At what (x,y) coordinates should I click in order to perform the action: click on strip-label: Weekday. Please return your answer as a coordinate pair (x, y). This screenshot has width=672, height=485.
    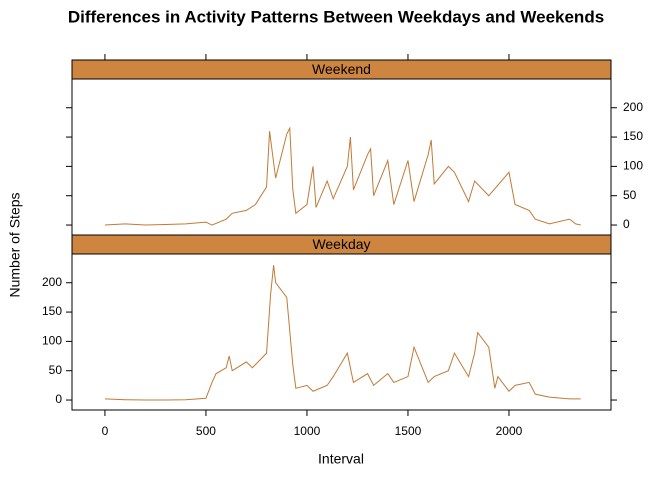
    Looking at the image, I should click on (341, 244).